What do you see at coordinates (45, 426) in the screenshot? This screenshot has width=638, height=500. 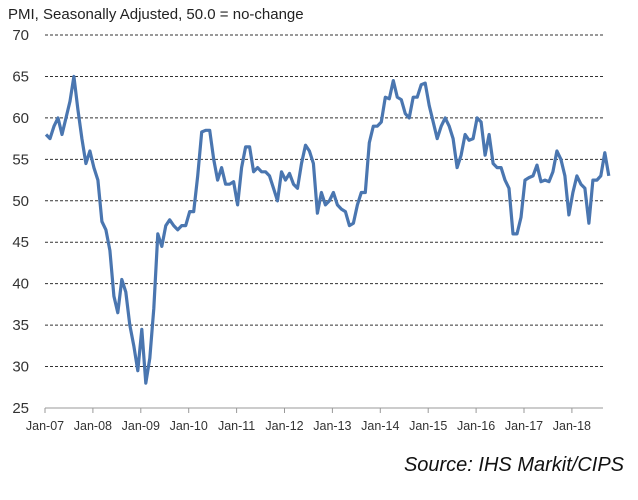 I see `x-tick-label: Jan-07` at bounding box center [45, 426].